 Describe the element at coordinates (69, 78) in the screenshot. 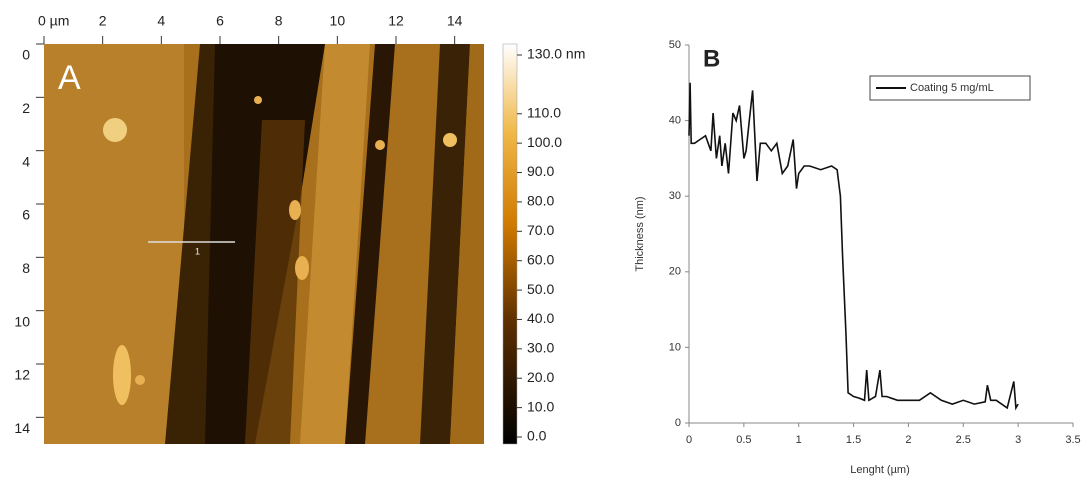

I see `panel-label: A` at that location.